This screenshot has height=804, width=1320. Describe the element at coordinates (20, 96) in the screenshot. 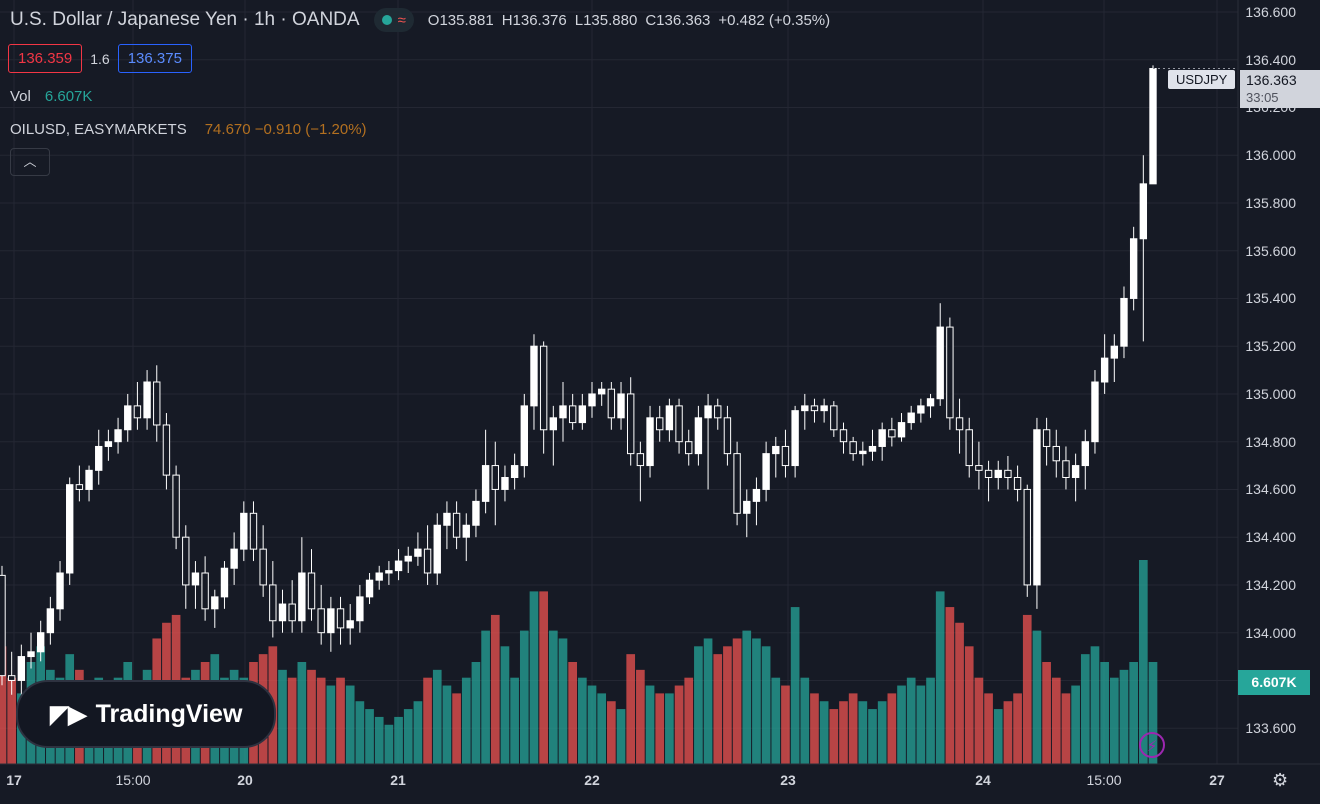

I see `volume-legend-label: Vol` at that location.